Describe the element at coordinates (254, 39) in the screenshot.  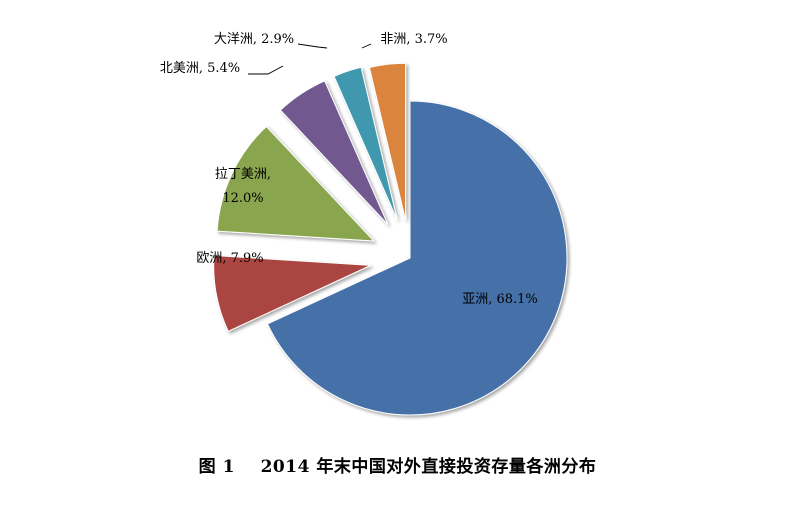
I see `slice-label-4: 大洋洲, 2.9%` at that location.